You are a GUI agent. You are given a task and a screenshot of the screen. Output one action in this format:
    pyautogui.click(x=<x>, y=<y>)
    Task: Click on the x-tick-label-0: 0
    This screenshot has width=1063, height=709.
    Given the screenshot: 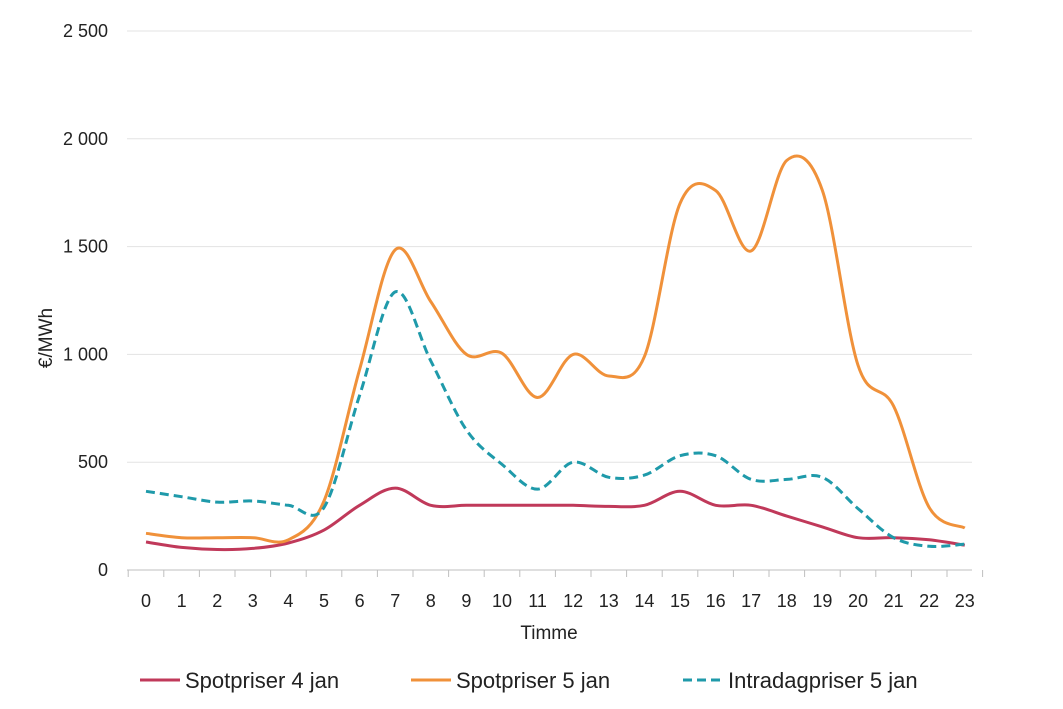 What is the action you would take?
    pyautogui.click(x=146, y=601)
    